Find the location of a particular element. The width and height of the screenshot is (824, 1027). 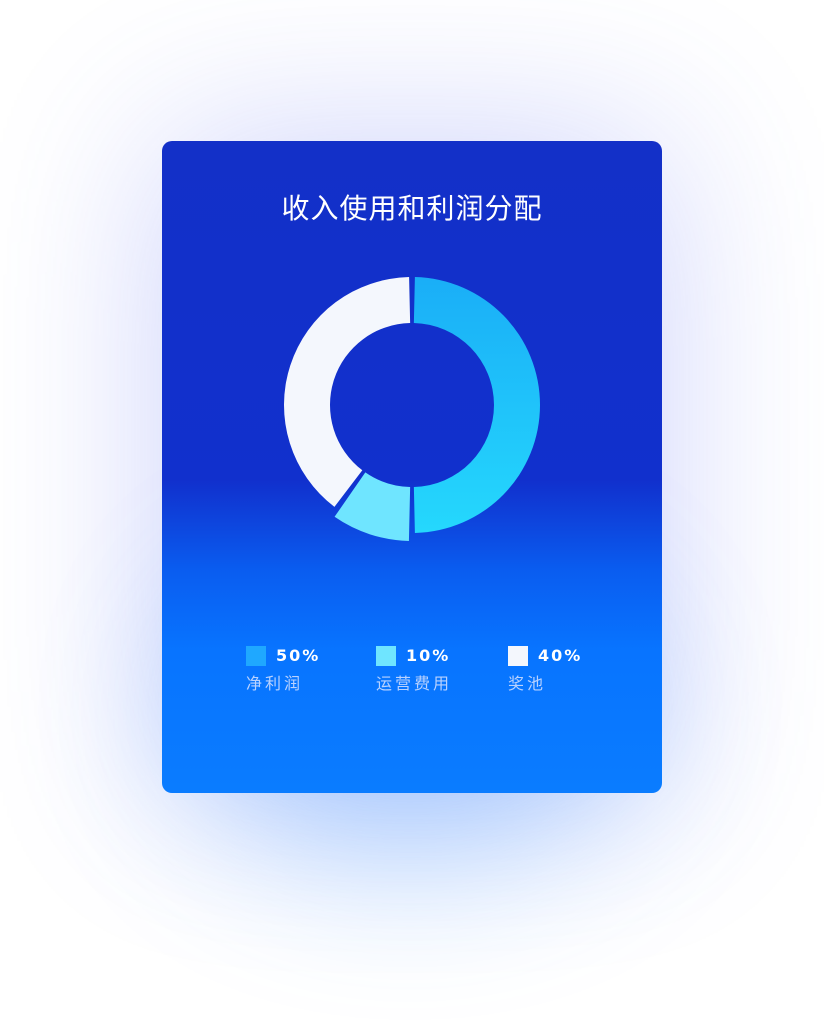

donut-slices is located at coordinates (411, 409).